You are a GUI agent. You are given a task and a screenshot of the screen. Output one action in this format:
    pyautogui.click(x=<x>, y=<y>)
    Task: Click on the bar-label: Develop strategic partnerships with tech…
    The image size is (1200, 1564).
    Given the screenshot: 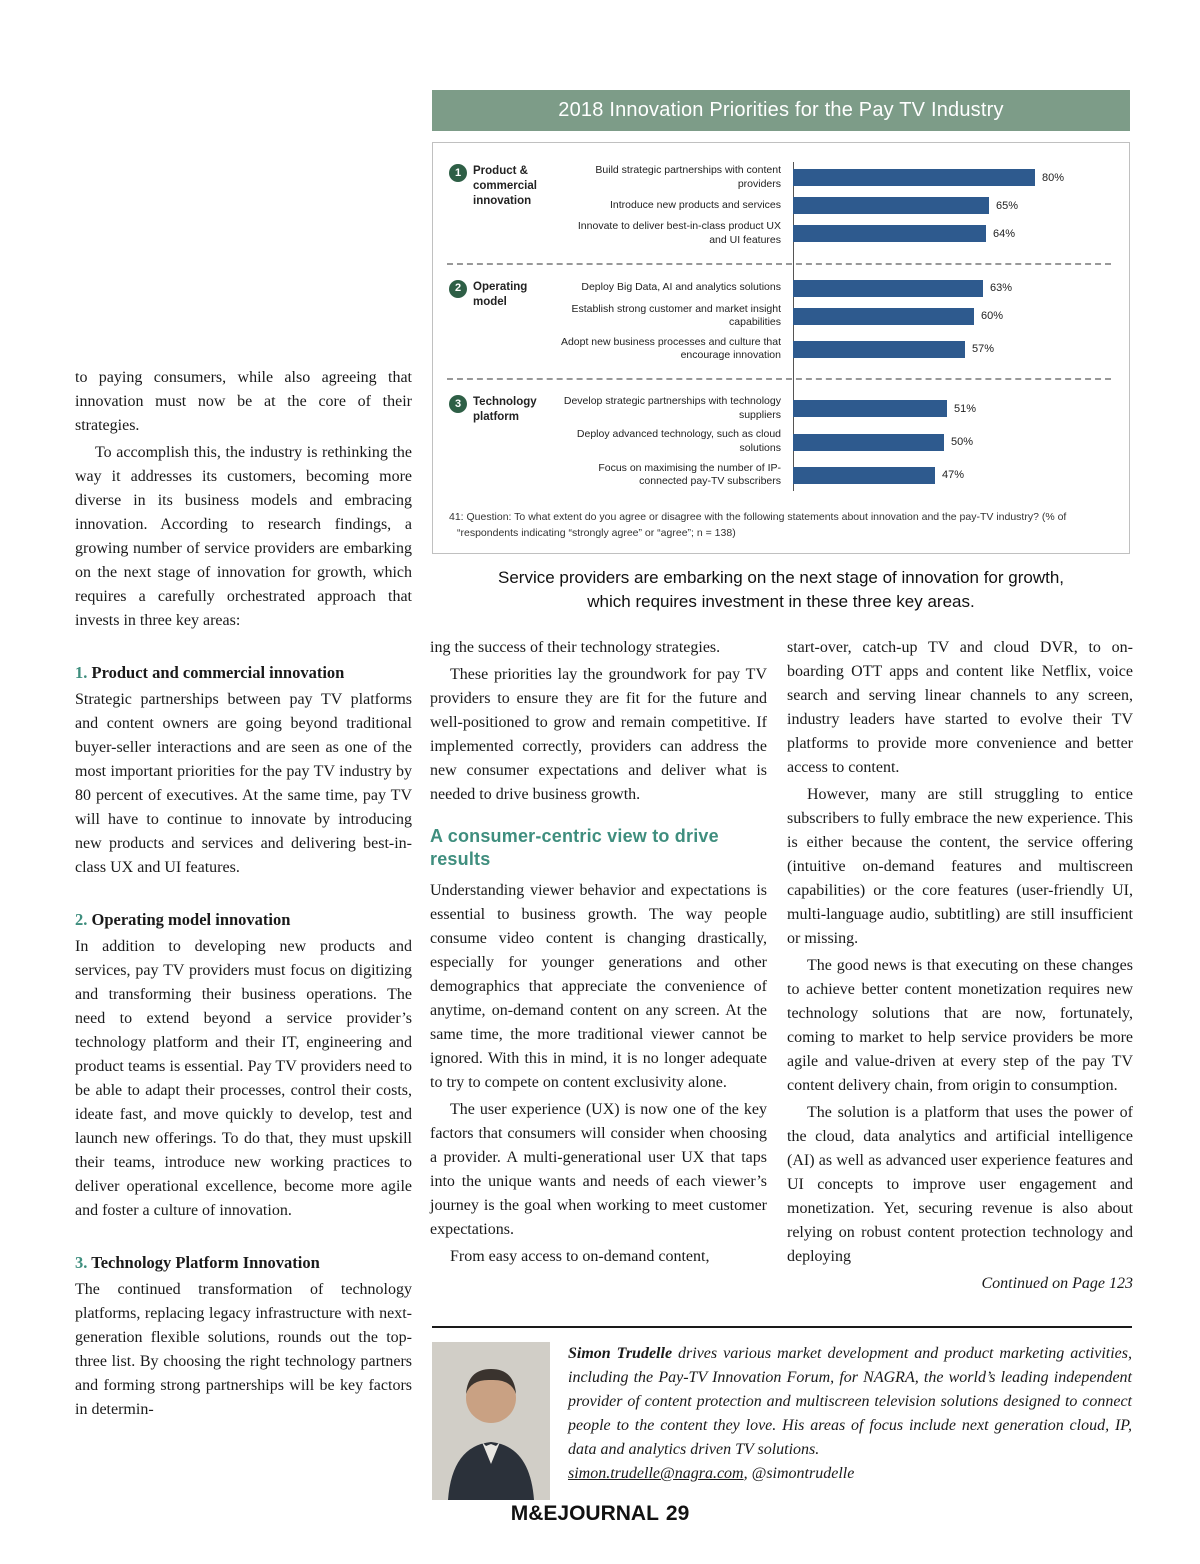 What is the action you would take?
    pyautogui.click(x=672, y=408)
    